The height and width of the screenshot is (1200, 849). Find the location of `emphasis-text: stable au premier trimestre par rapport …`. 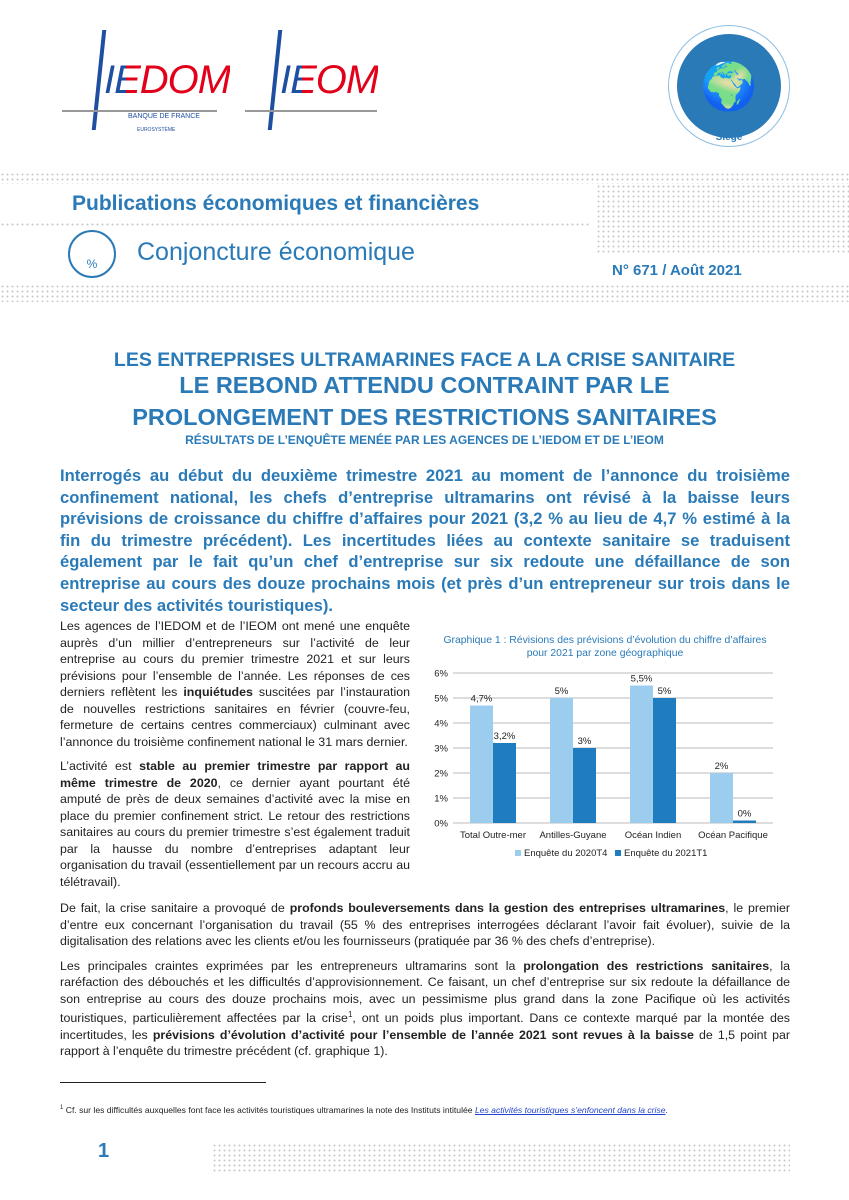

emphasis-text: stable au premier trimestre par rapport … is located at coordinates (235, 774).